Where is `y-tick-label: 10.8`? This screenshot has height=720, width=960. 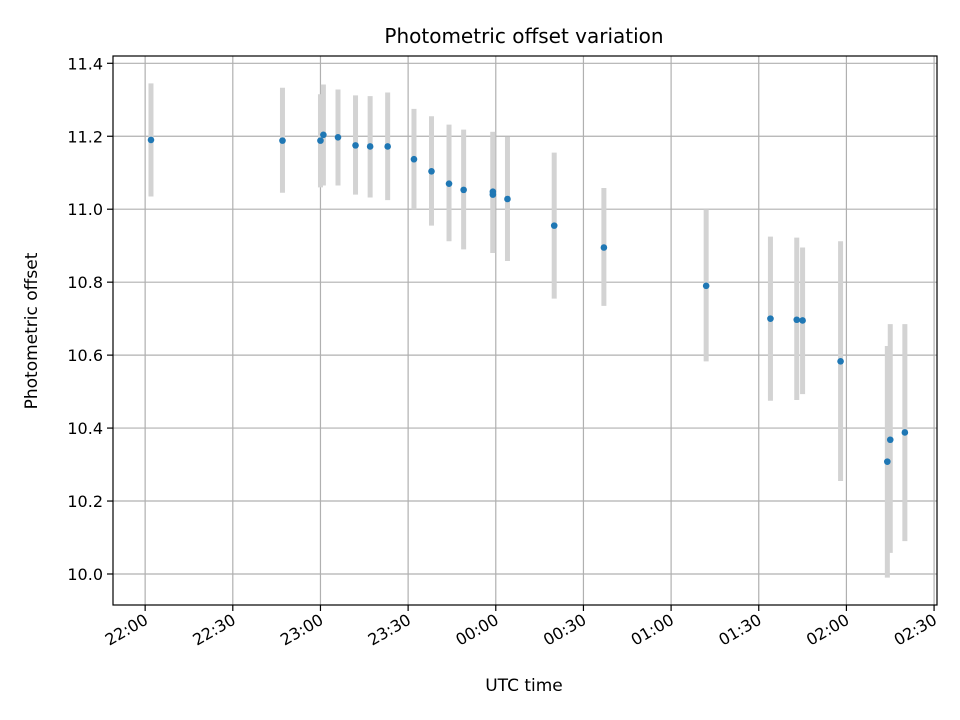 y-tick-label: 10.8 is located at coordinates (85, 282).